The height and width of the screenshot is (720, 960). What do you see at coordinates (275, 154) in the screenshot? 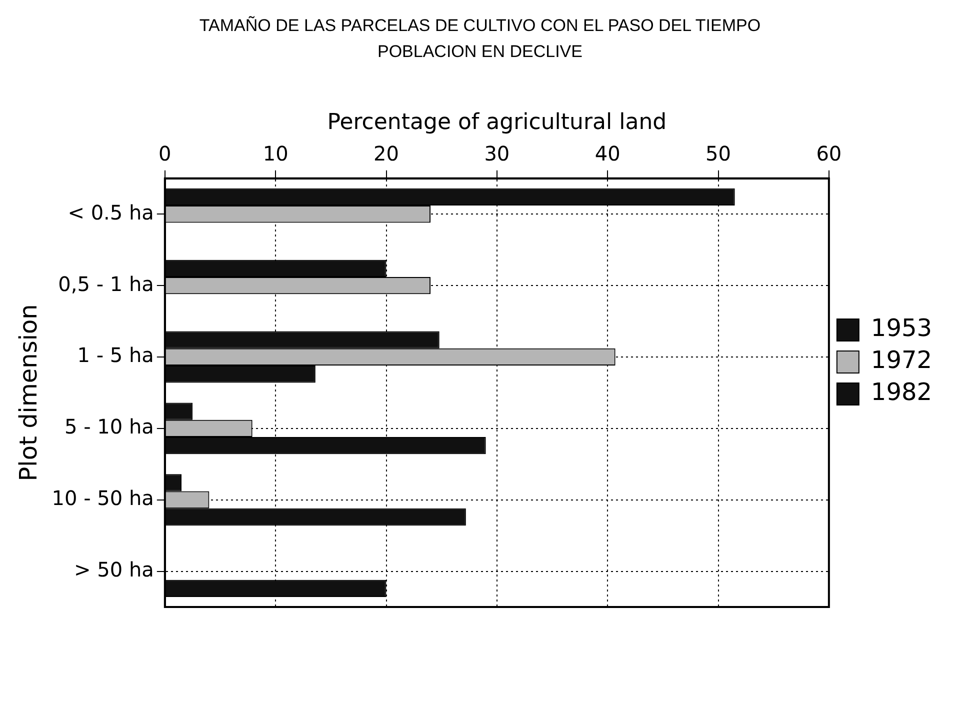
I see `x-tick-label: 10` at bounding box center [275, 154].